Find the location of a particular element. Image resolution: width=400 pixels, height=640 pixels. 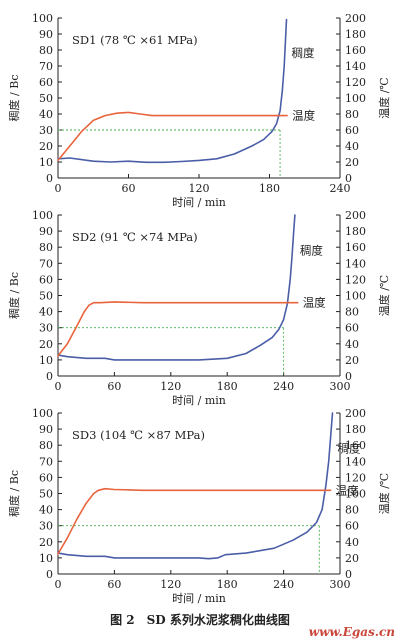

watermark-text: www.Egas.cn is located at coordinates (352, 632).